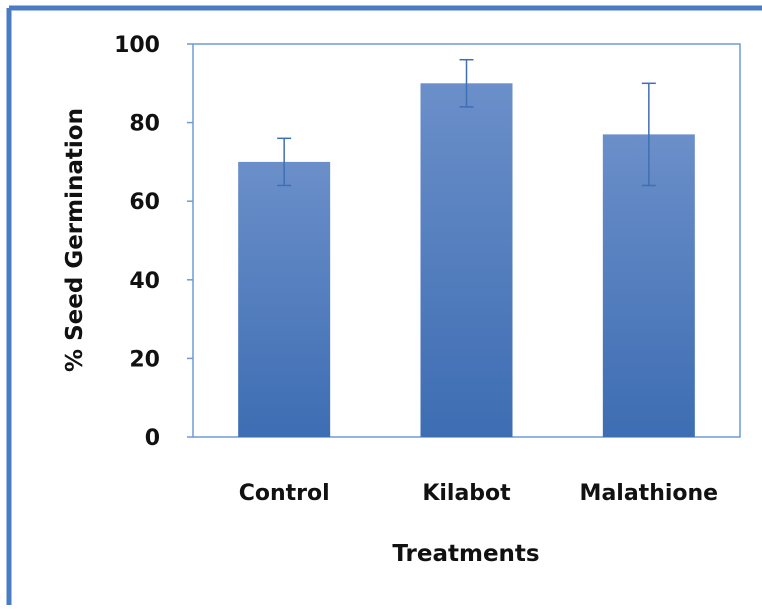 This screenshot has height=610, width=762. Describe the element at coordinates (75, 240) in the screenshot. I see `y-axis-label: % Seed Germination` at that location.